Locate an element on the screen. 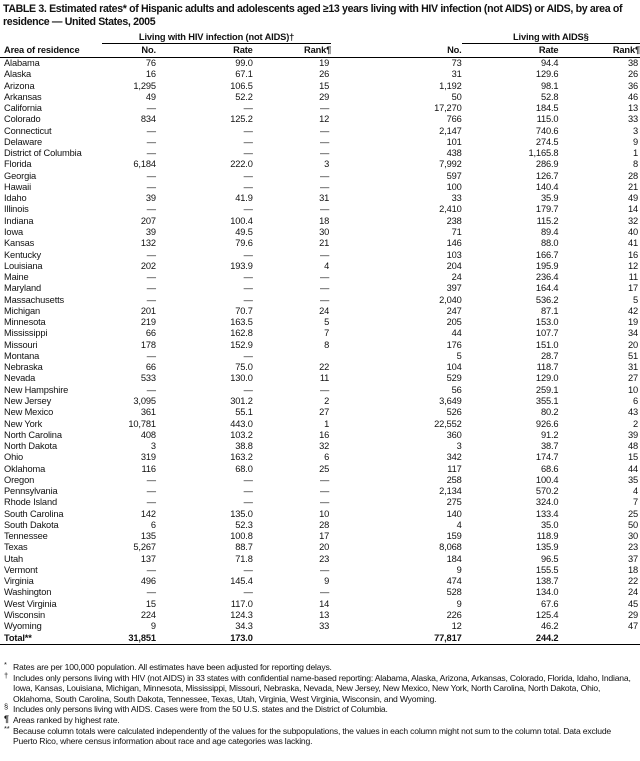  cell-hiv-no: 66 is located at coordinates (150, 333).